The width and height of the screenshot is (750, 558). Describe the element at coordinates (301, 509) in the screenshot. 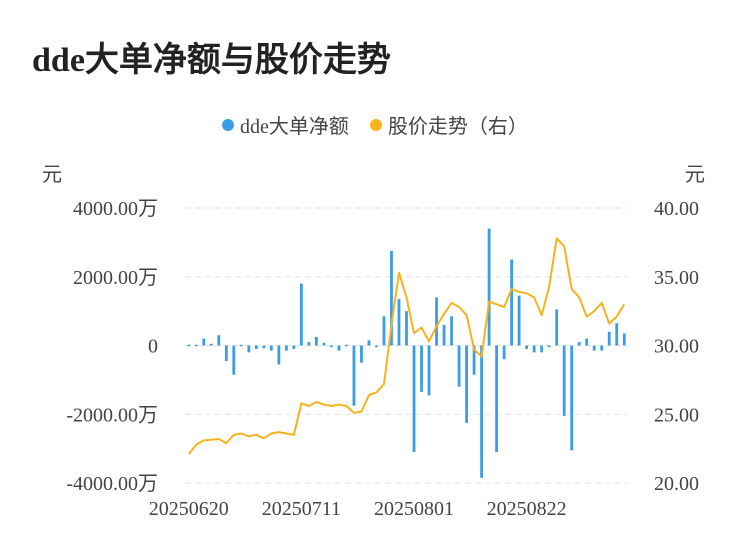

I see `x-tick-label: 20250711` at that location.